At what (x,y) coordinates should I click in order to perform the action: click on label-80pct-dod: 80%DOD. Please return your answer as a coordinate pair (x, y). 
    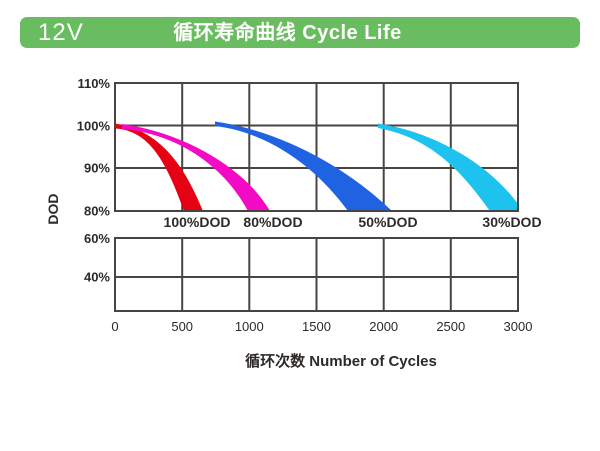
    Looking at the image, I should click on (272, 222).